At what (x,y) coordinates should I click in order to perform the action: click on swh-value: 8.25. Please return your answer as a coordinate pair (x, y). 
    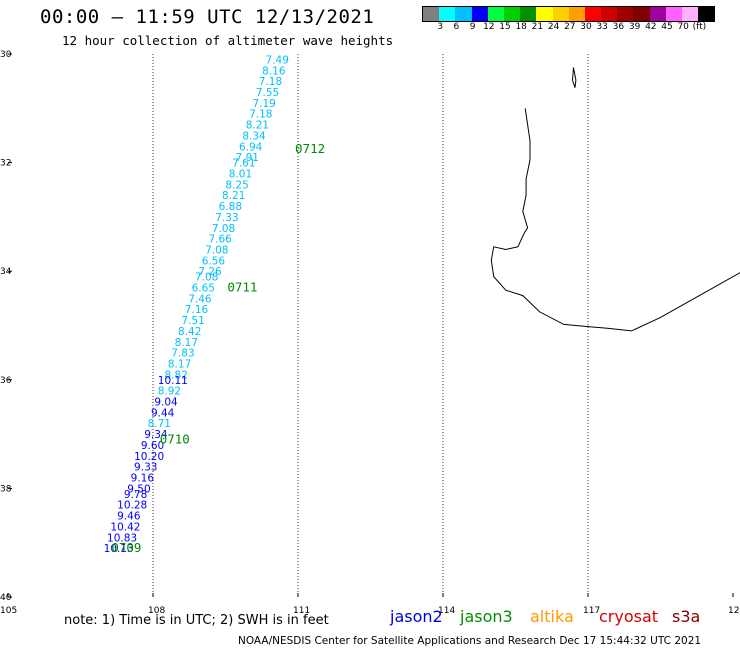
    Looking at the image, I should click on (236, 185).